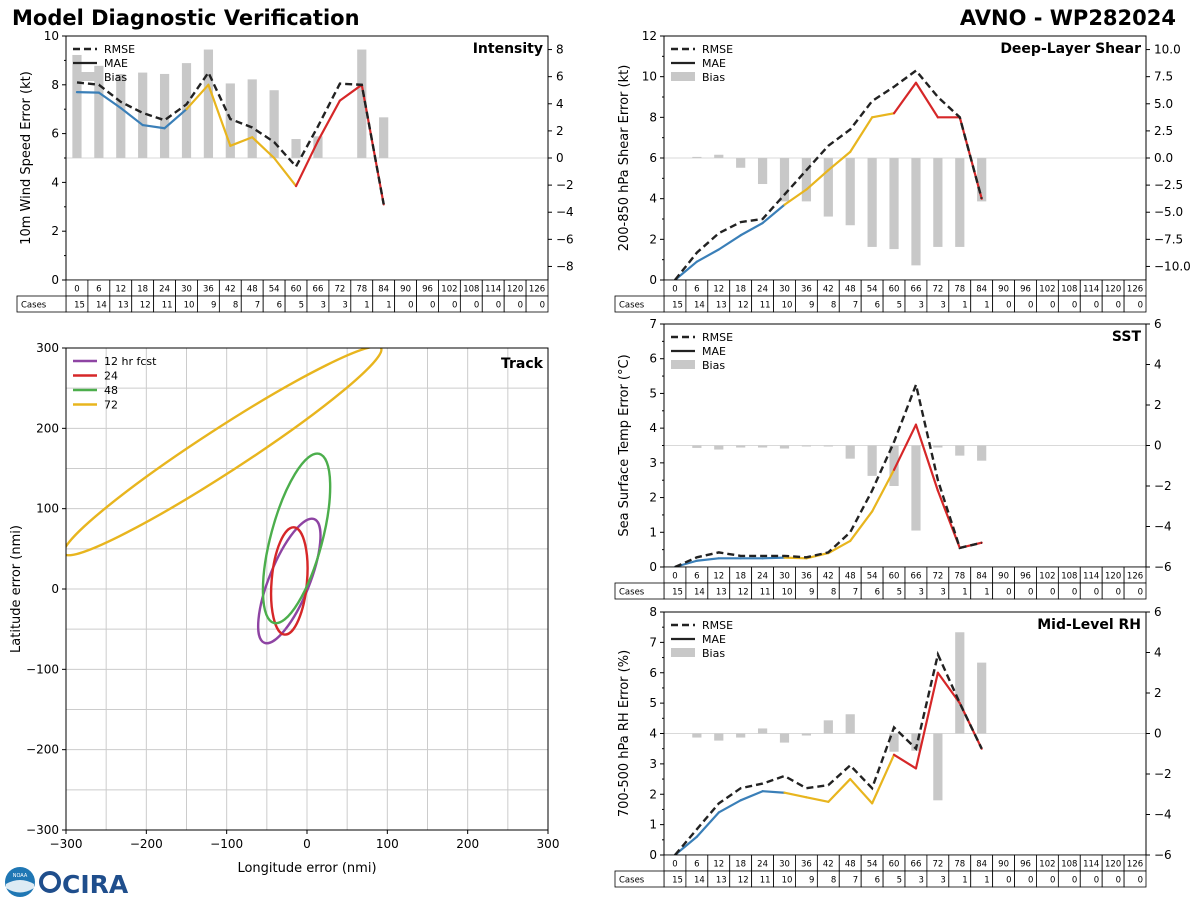  What do you see at coordinates (653, 428) in the screenshot?
I see `sst-ytick-label: 4` at bounding box center [653, 428].